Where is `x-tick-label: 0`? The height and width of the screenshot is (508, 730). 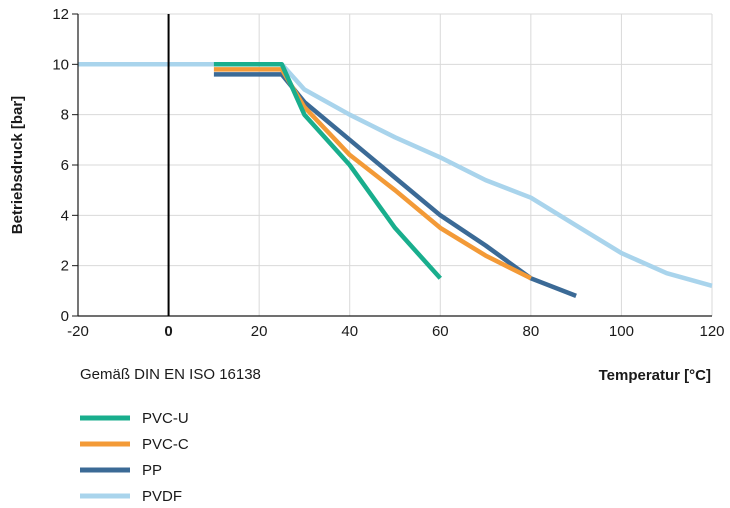
x-tick-label: 0 is located at coordinates (168, 331).